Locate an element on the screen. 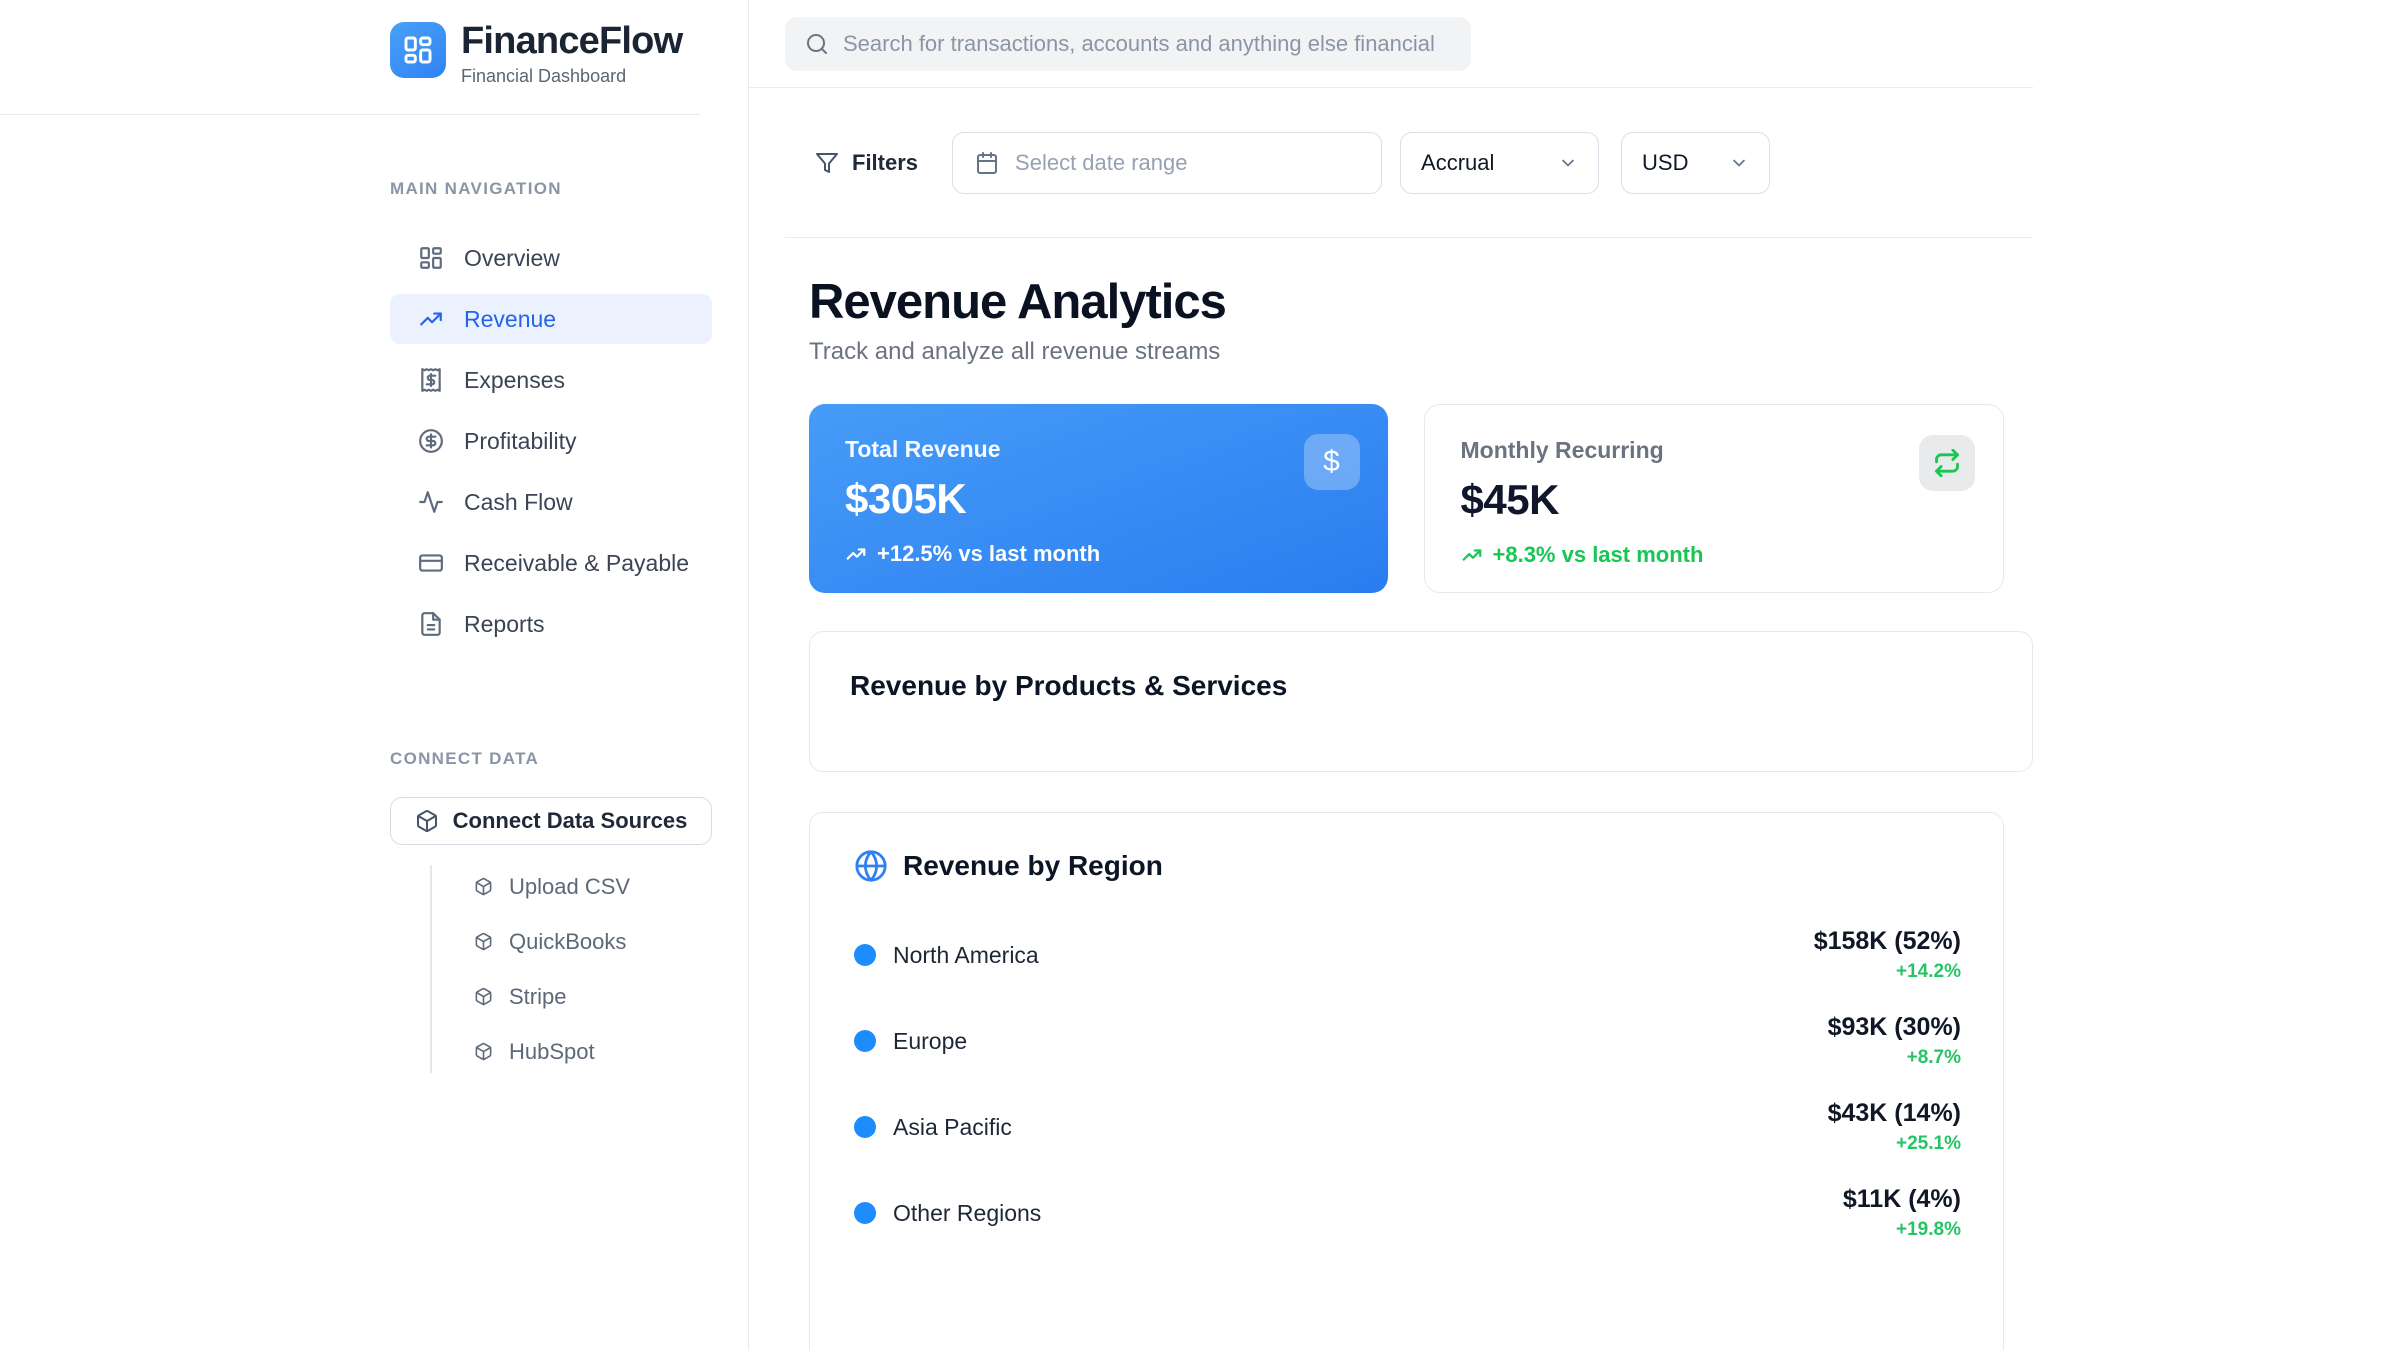 This screenshot has width=2400, height=1350. sidebar-item-overview: Overview is located at coordinates (551, 258).